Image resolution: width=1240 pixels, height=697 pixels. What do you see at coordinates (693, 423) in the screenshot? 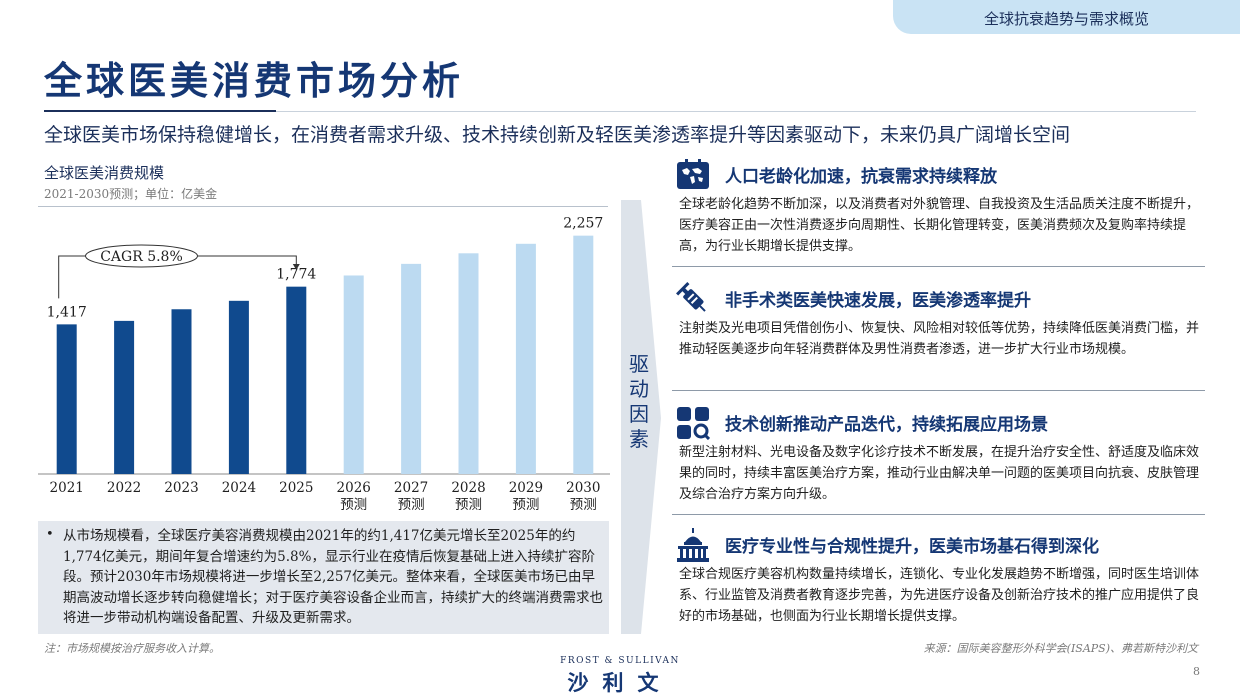
I see `apps-search-icon` at bounding box center [693, 423].